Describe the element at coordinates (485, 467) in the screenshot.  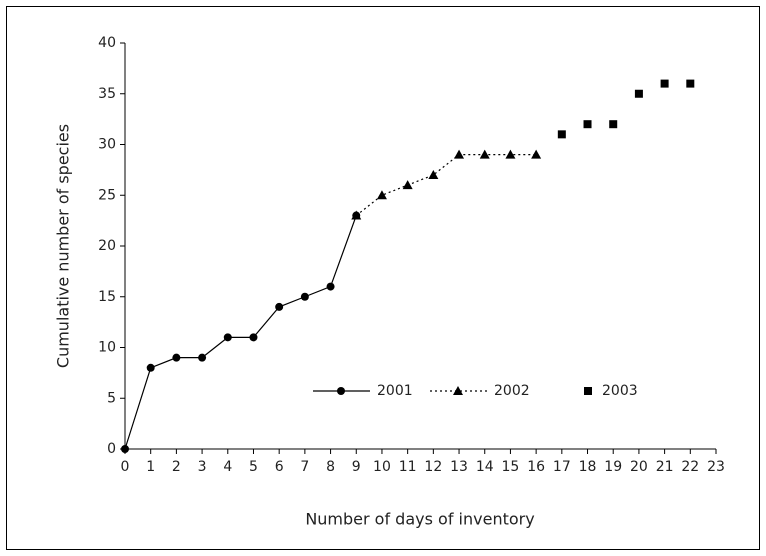
I see `x-tick-label: 14` at that location.